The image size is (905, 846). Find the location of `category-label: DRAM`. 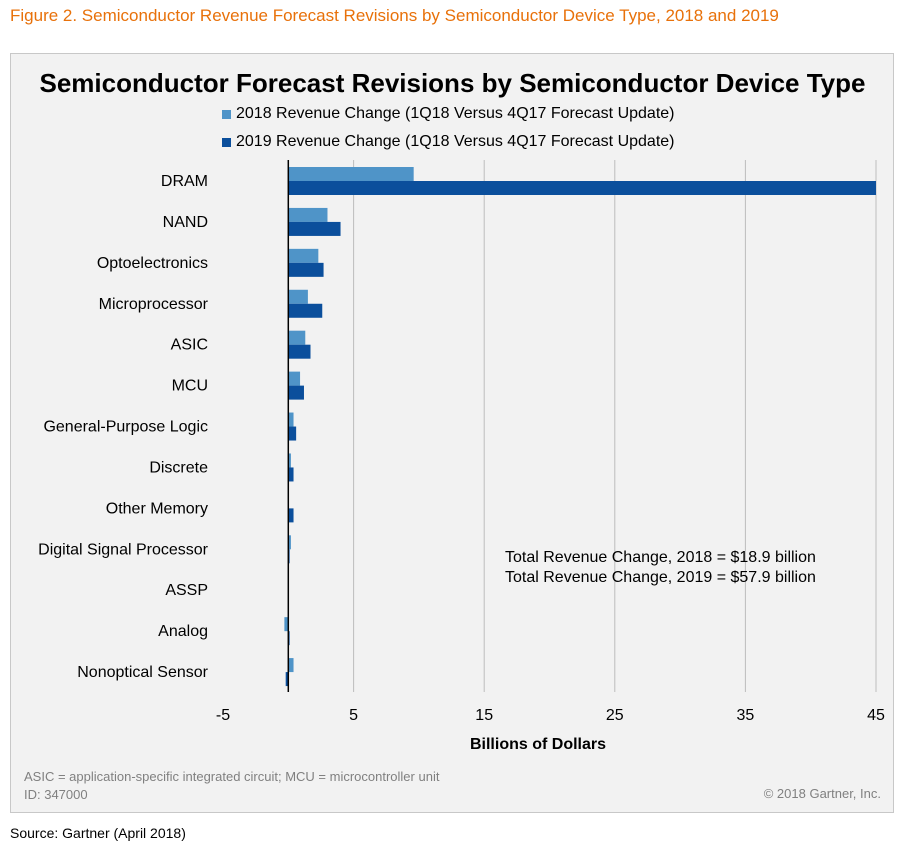

category-label: DRAM is located at coordinates (184, 181).